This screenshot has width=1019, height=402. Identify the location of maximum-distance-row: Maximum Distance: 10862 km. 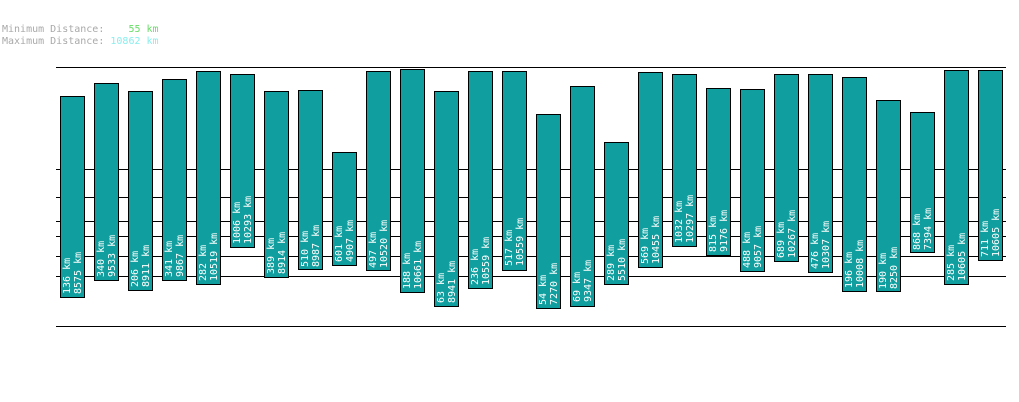
(80, 42).